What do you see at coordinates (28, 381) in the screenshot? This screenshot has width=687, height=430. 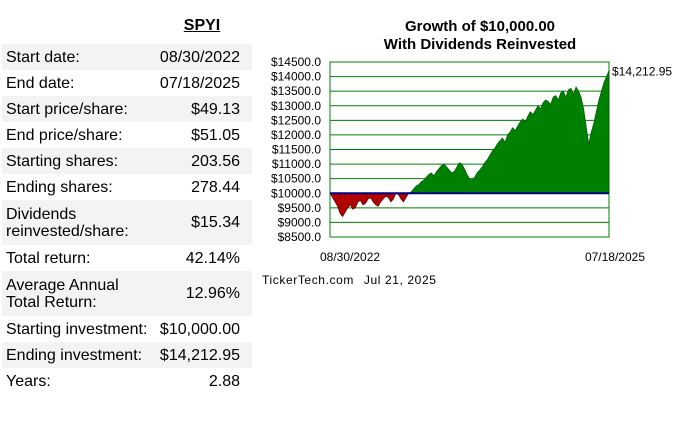 I see `stat-label: Years:` at bounding box center [28, 381].